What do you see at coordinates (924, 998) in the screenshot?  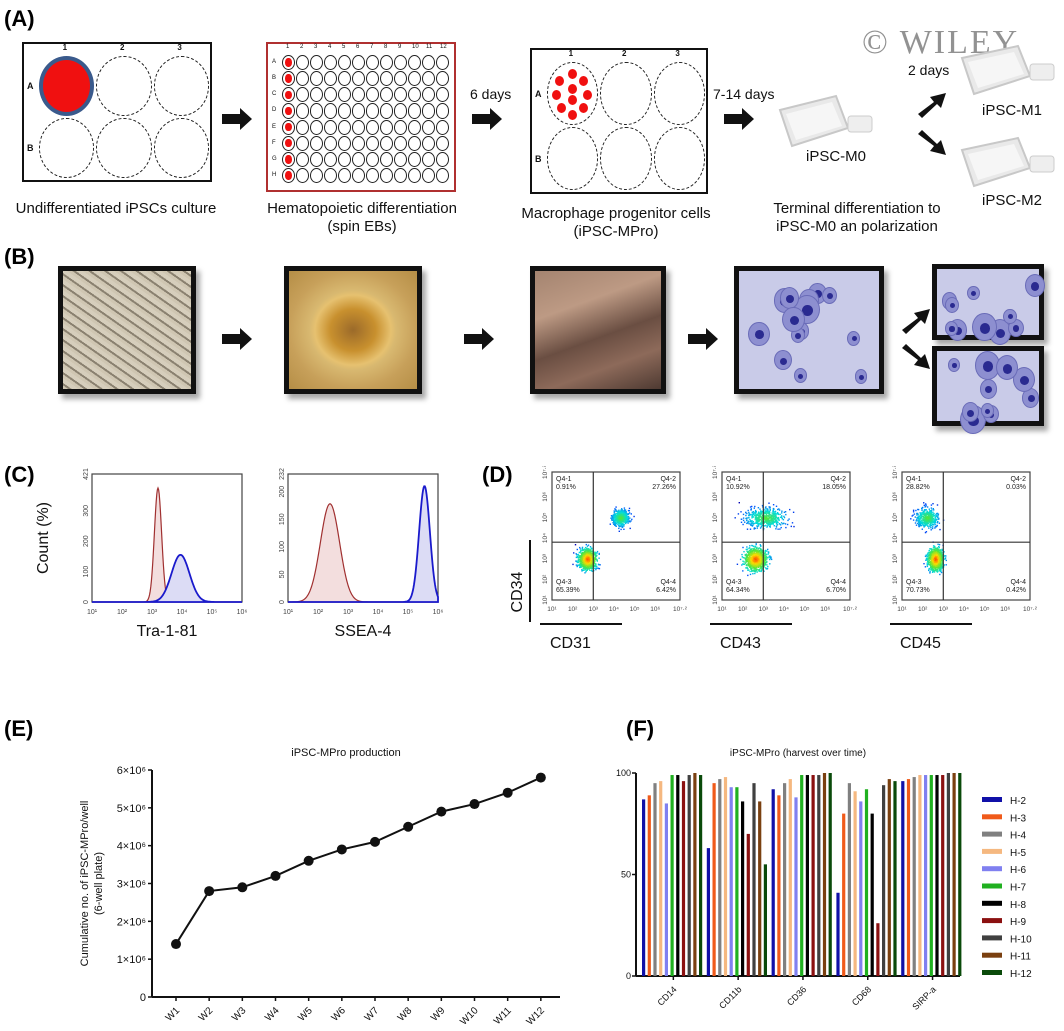 I see `x-tick-label: SIRP-a` at bounding box center [924, 998].